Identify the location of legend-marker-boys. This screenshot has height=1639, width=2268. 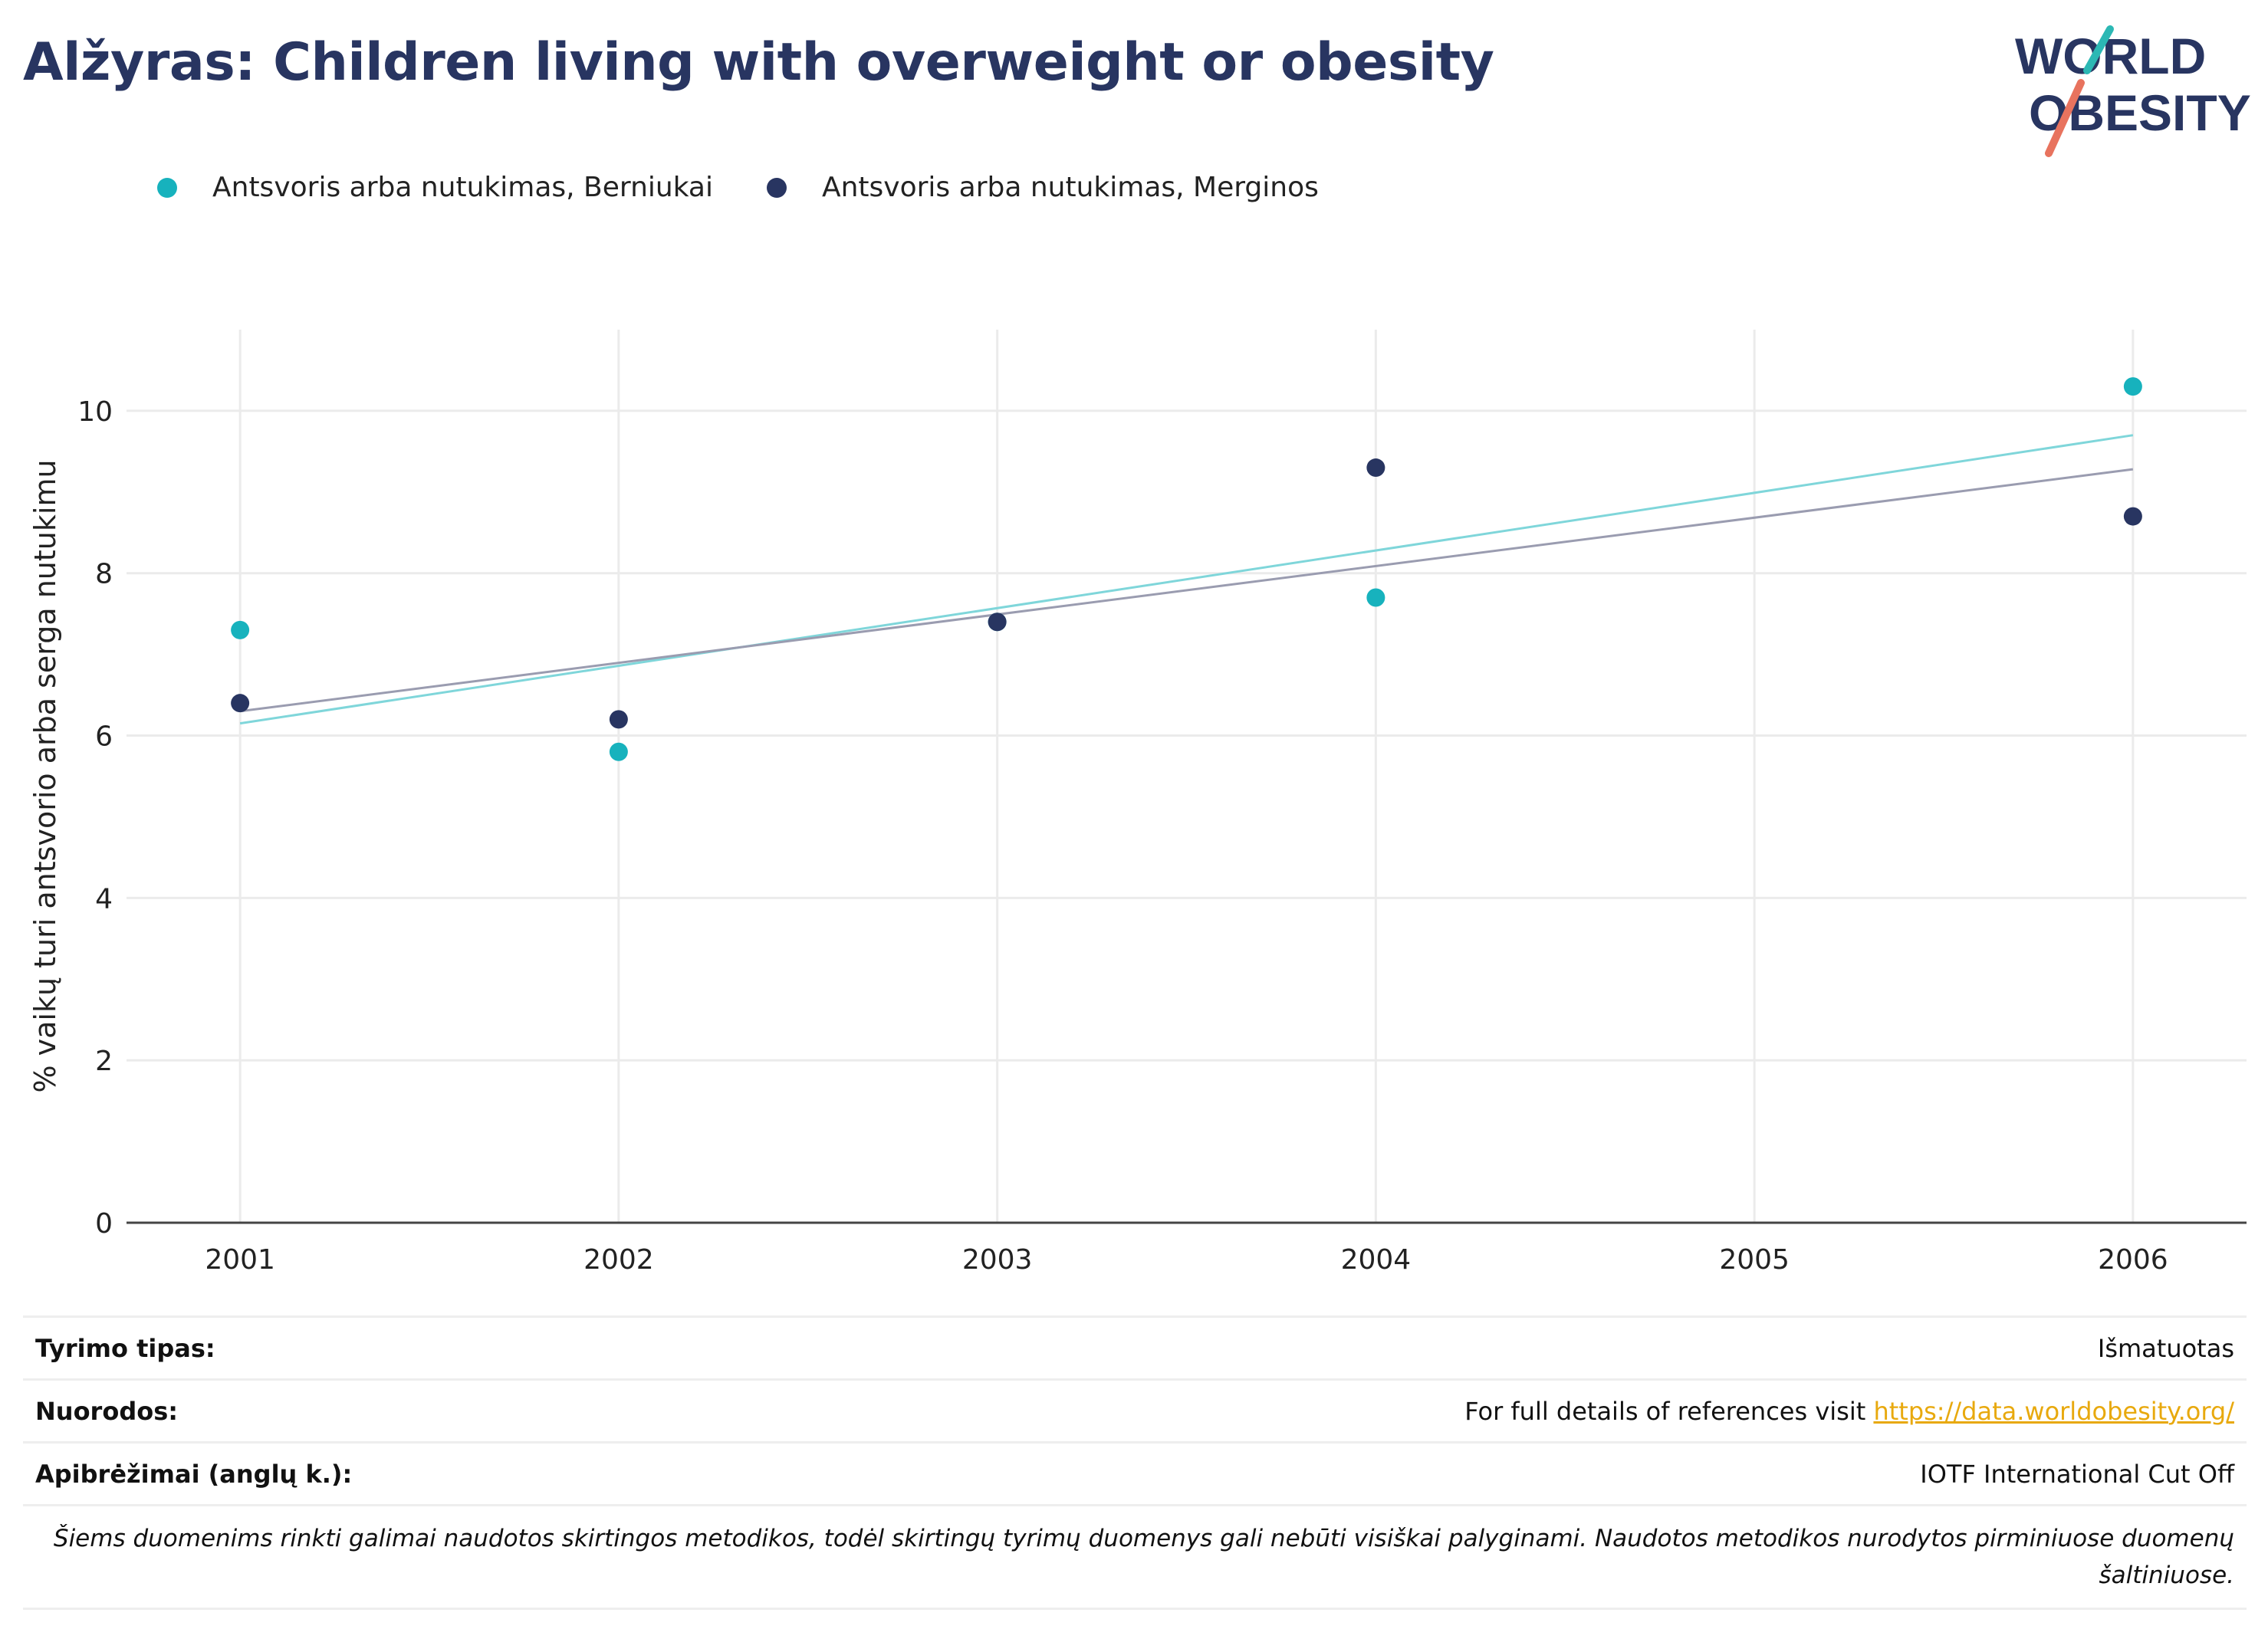
(167, 187).